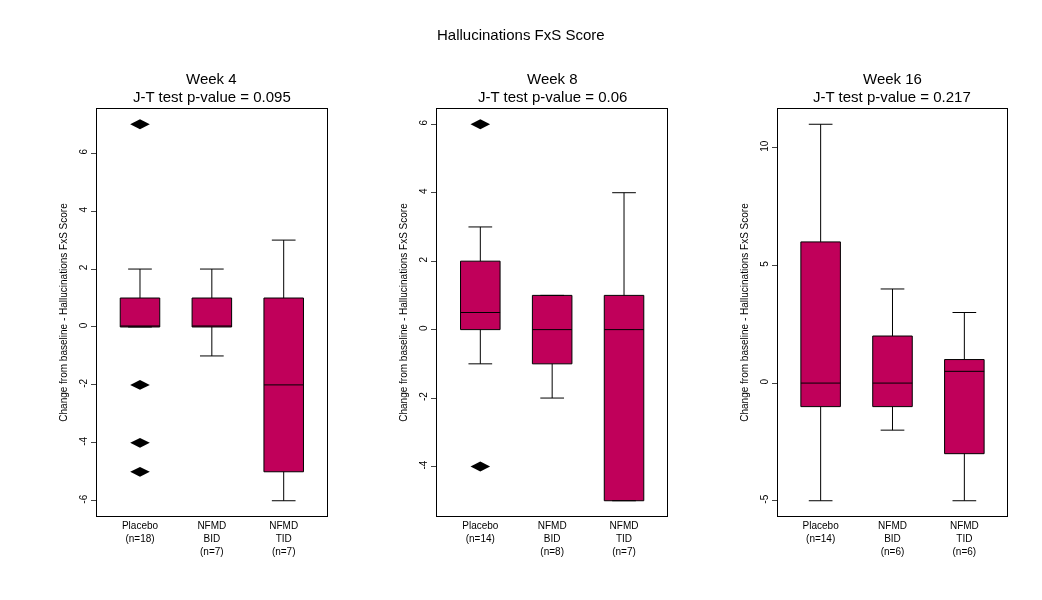 The image size is (1042, 600). I want to click on x-tick-label: NFMD BID (n=6), so click(892, 538).